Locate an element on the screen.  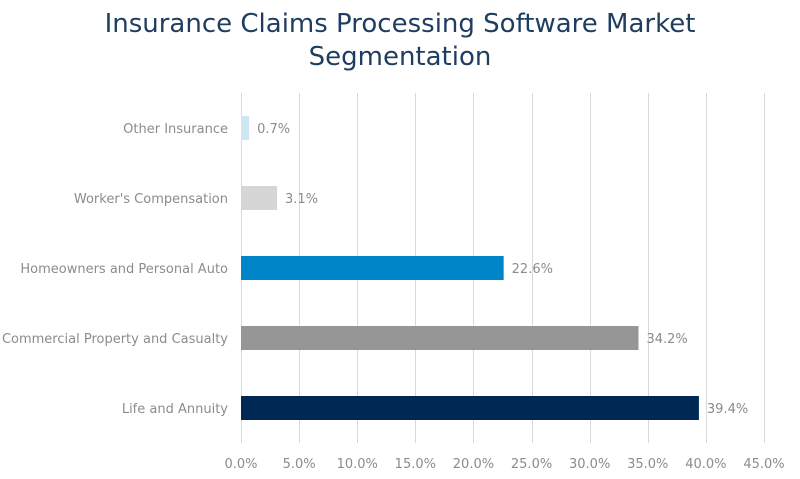
category-label: Worker's Compensation is located at coordinates (151, 199).